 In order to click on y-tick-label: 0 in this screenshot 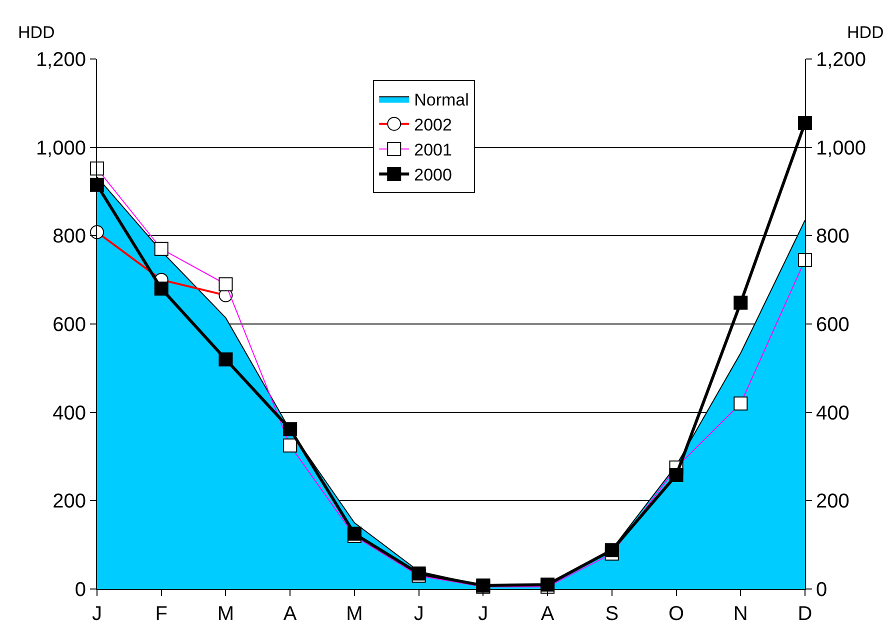, I will do `click(80, 590)`.